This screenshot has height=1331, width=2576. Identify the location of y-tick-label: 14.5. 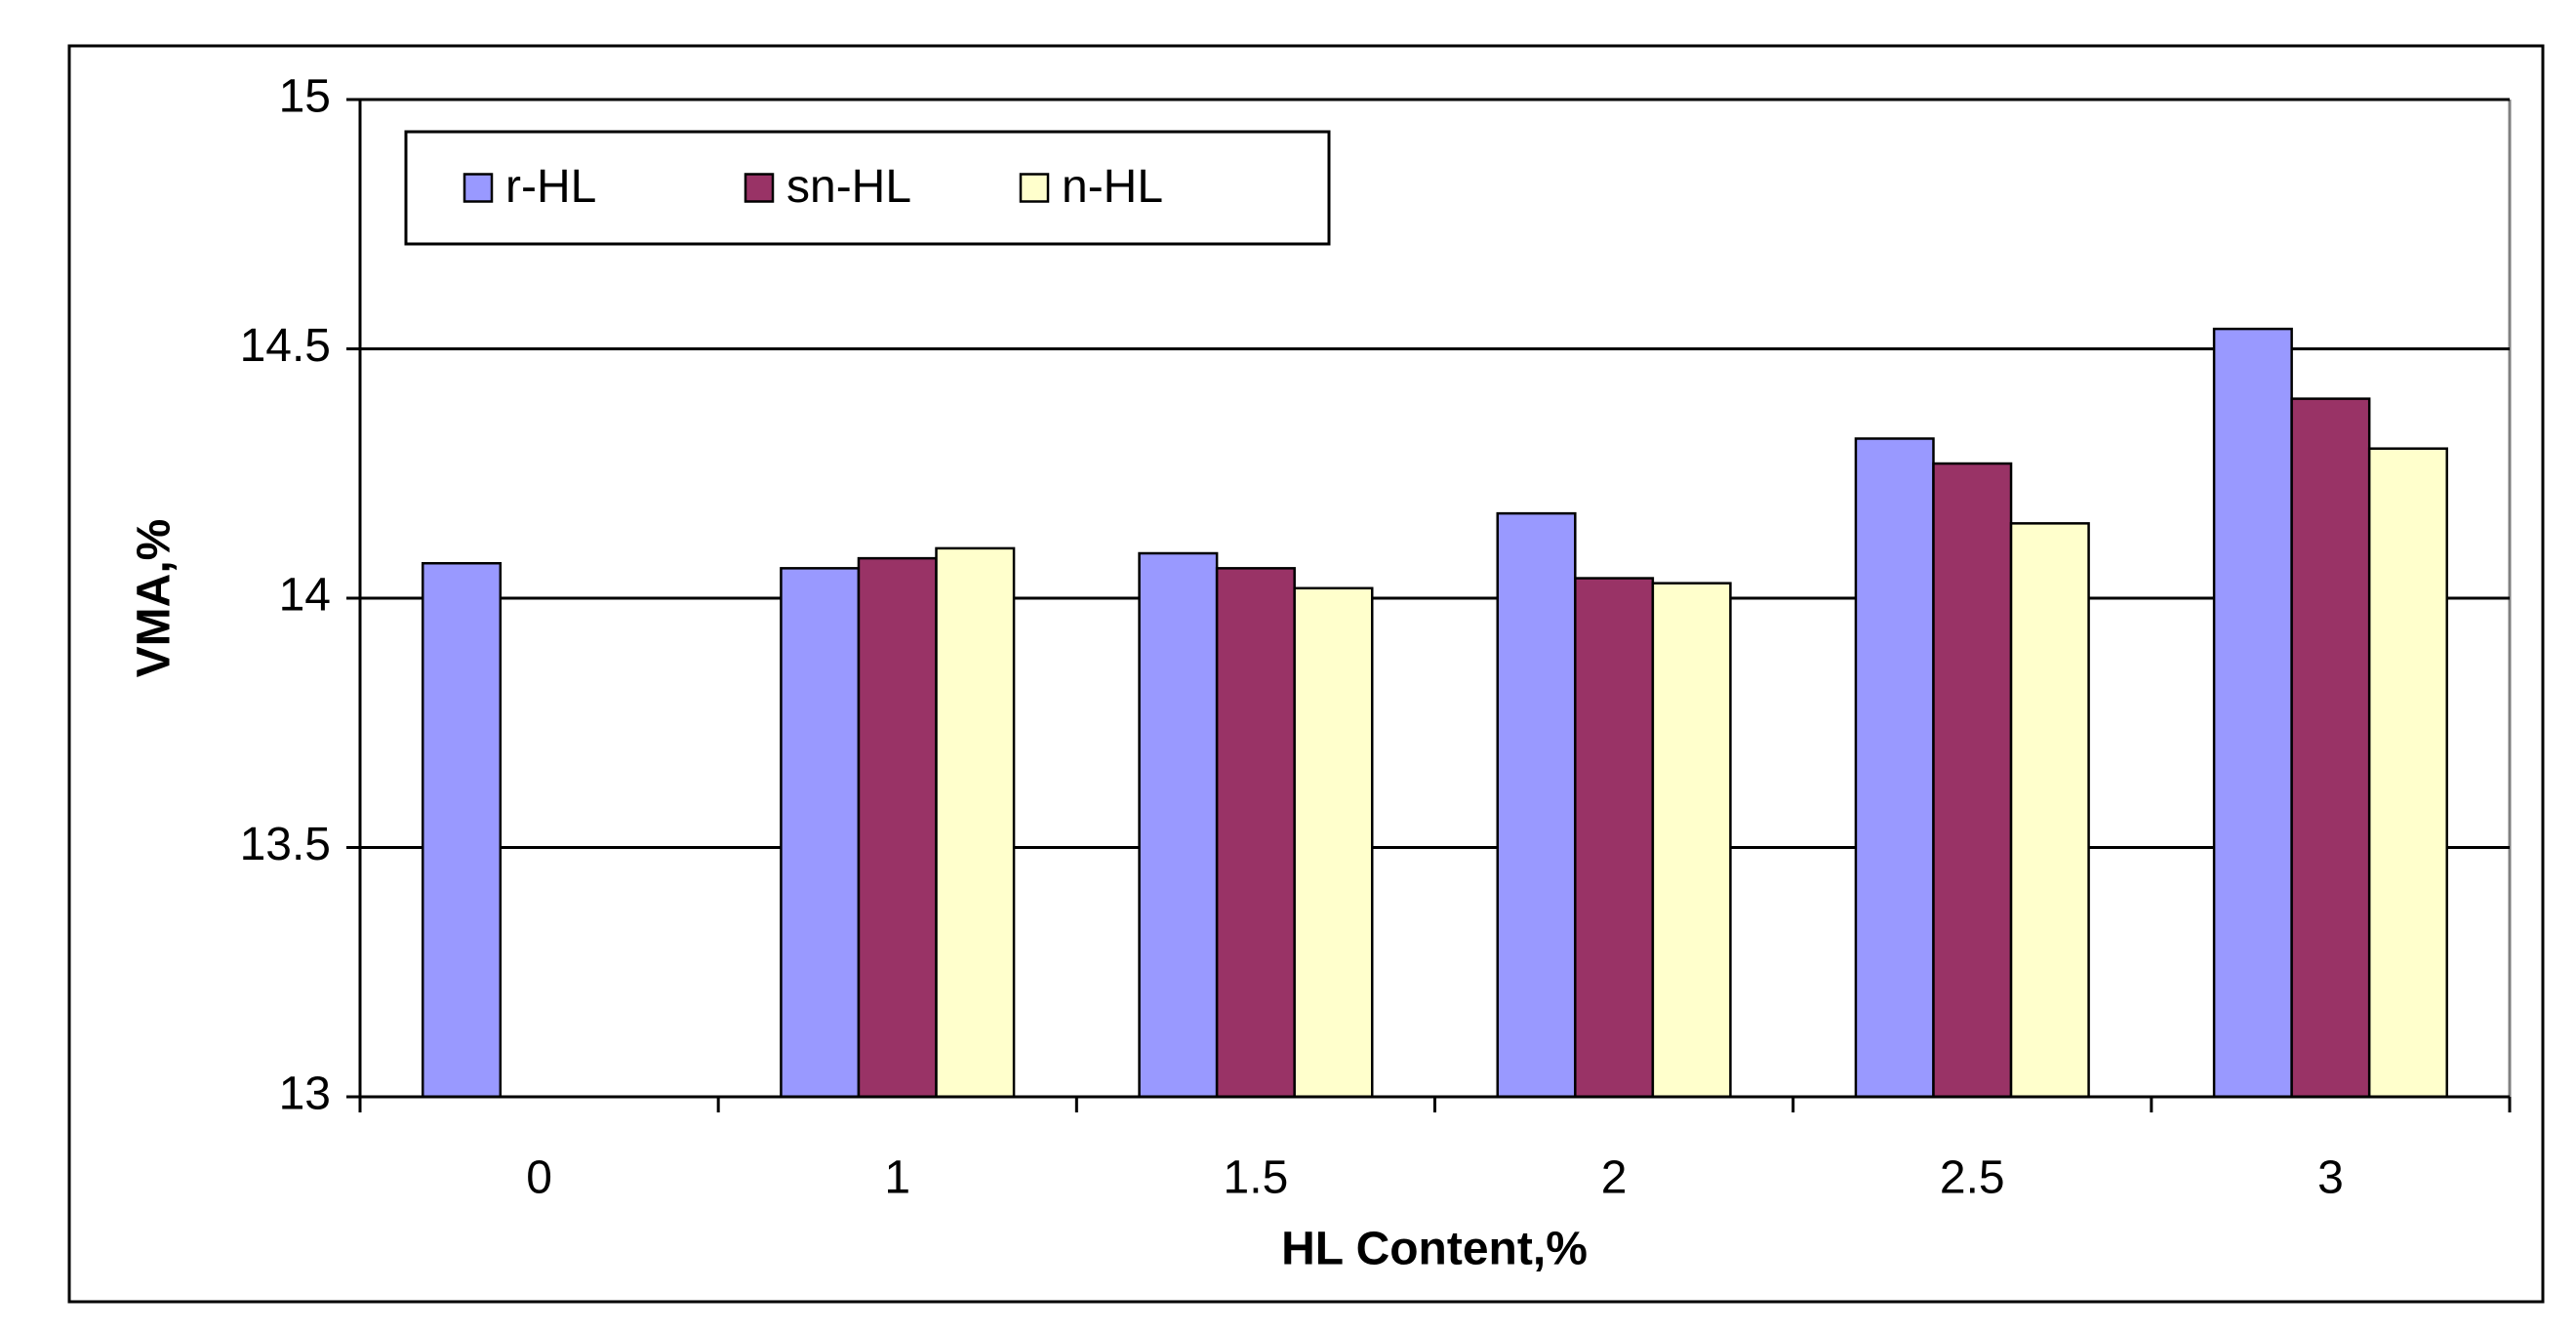
(285, 346).